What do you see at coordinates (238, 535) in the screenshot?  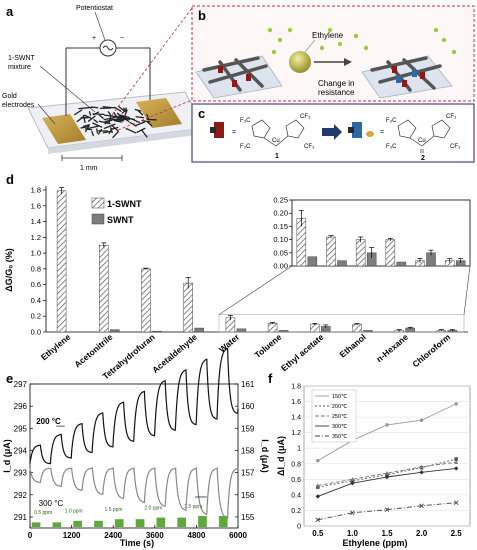 I see `e-xtick-label: 6000` at bounding box center [238, 535].